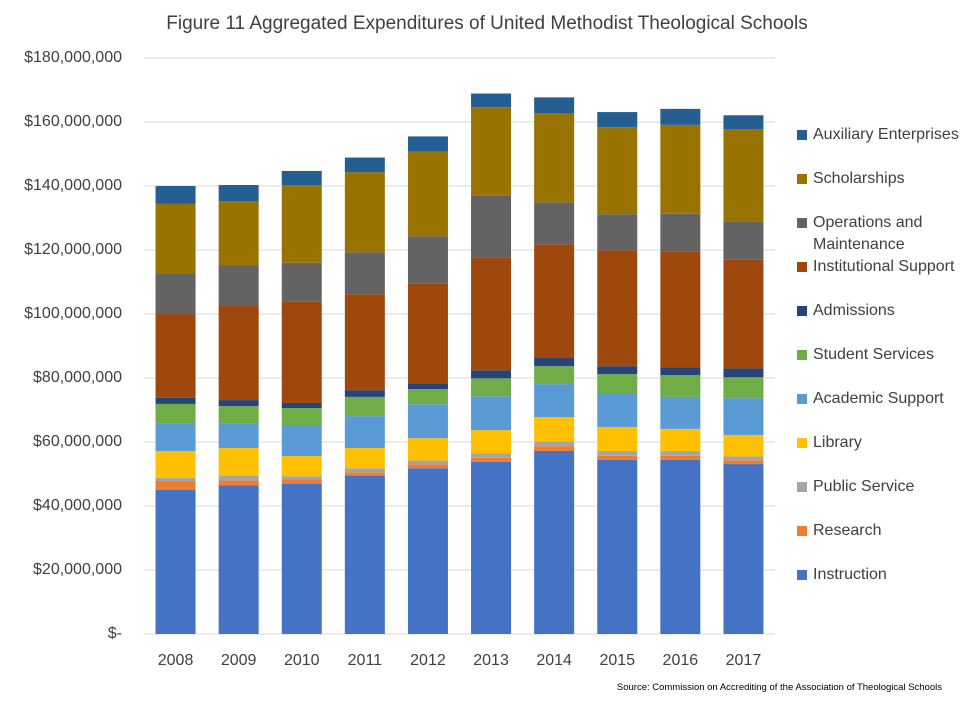 The width and height of the screenshot is (964, 705). I want to click on legend-label: Library, so click(837, 442).